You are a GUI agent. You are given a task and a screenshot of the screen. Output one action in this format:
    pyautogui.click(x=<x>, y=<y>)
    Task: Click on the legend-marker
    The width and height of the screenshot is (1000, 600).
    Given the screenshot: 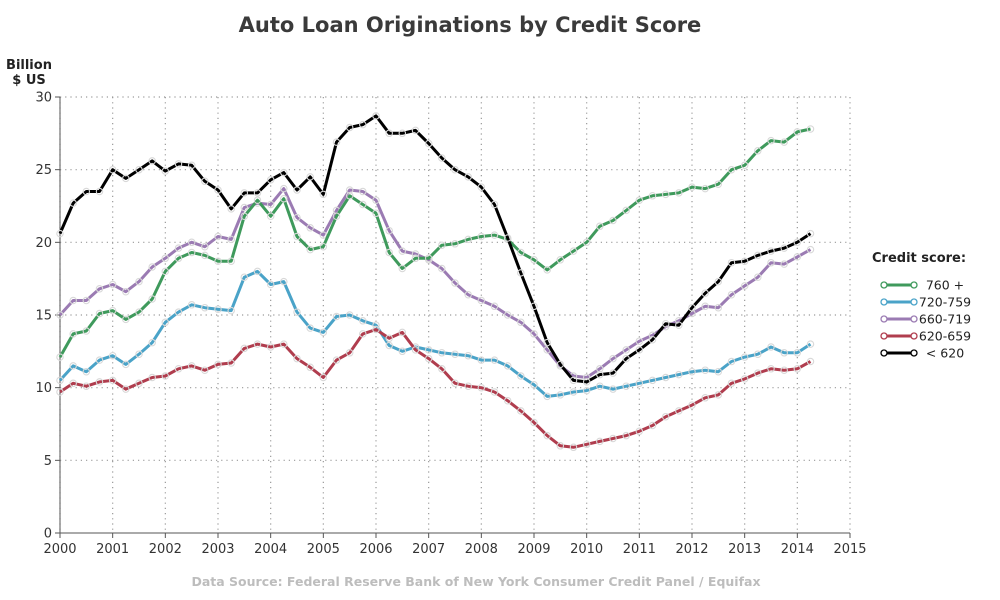 What is the action you would take?
    pyautogui.click(x=914, y=336)
    